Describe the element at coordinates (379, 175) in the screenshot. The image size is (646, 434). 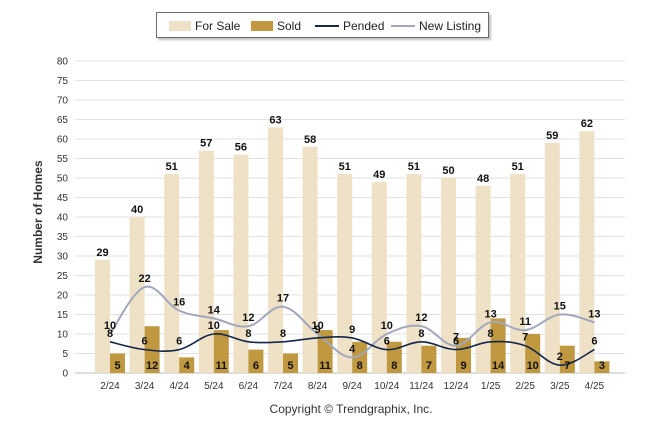
I see `label-for-sale: 49` at that location.